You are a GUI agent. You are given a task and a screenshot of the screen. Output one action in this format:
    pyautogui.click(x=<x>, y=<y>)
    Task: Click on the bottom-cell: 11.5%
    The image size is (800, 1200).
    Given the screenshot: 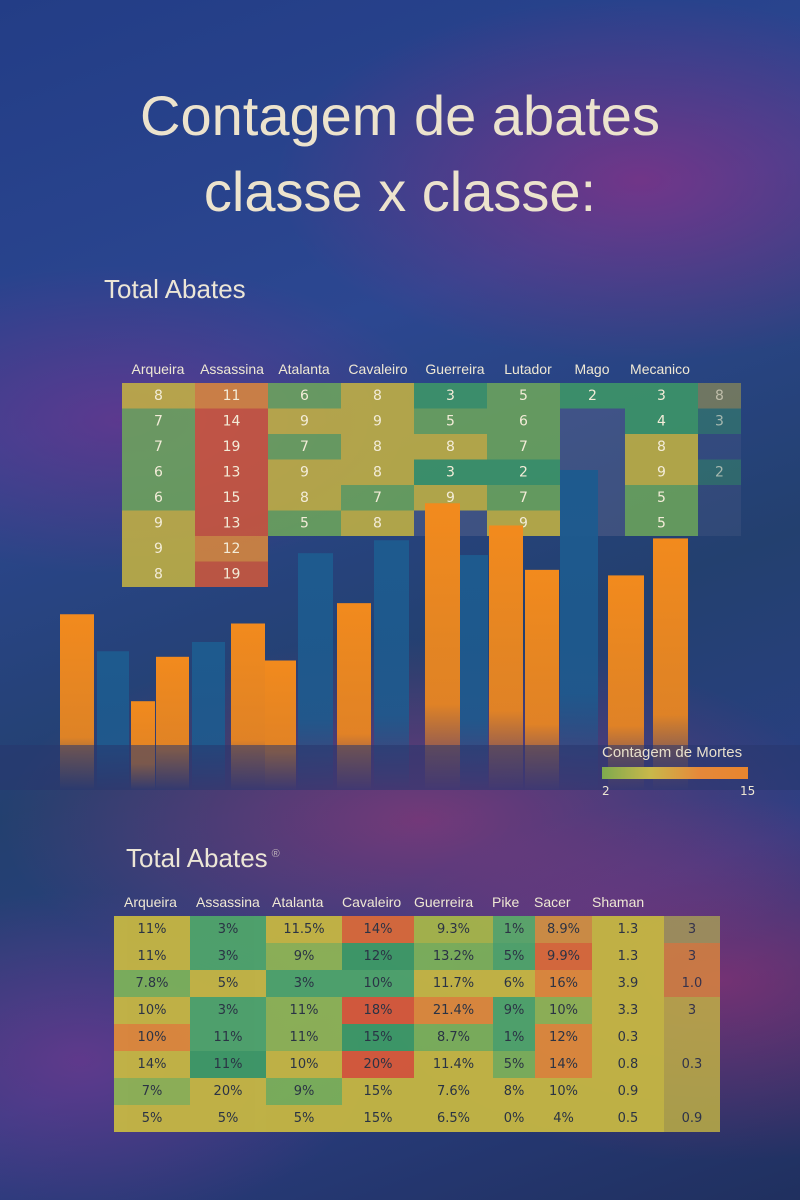 What is the action you would take?
    pyautogui.click(x=304, y=929)
    